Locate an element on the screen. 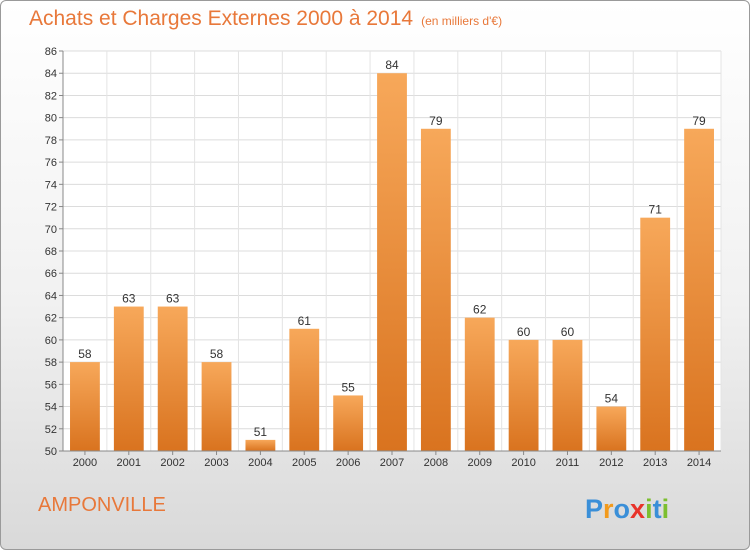 The height and width of the screenshot is (550, 750). y-tick-label: 60 is located at coordinates (51, 341).